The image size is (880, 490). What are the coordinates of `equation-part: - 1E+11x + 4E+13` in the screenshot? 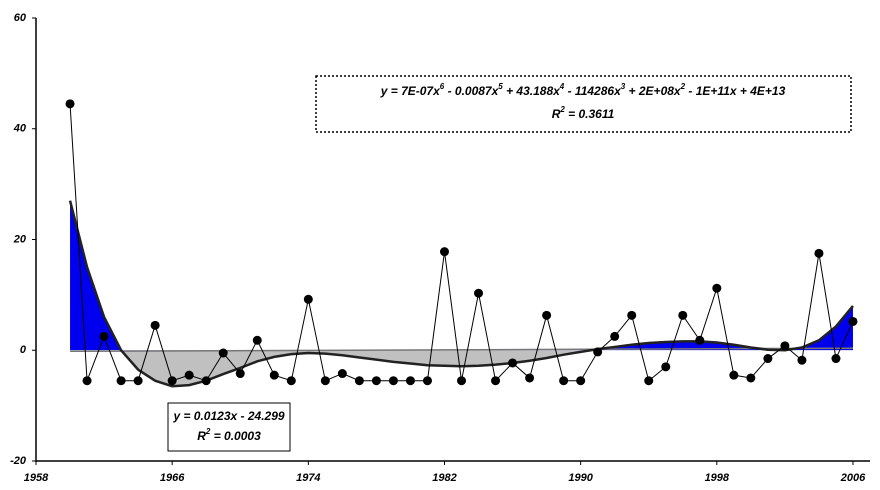 It's located at (735, 91).